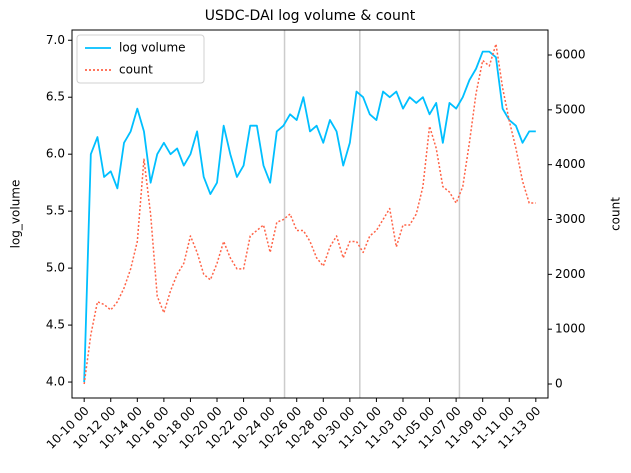  What do you see at coordinates (310, 16) in the screenshot?
I see `chart-title: USDC-DAI log volume & count` at bounding box center [310, 16].